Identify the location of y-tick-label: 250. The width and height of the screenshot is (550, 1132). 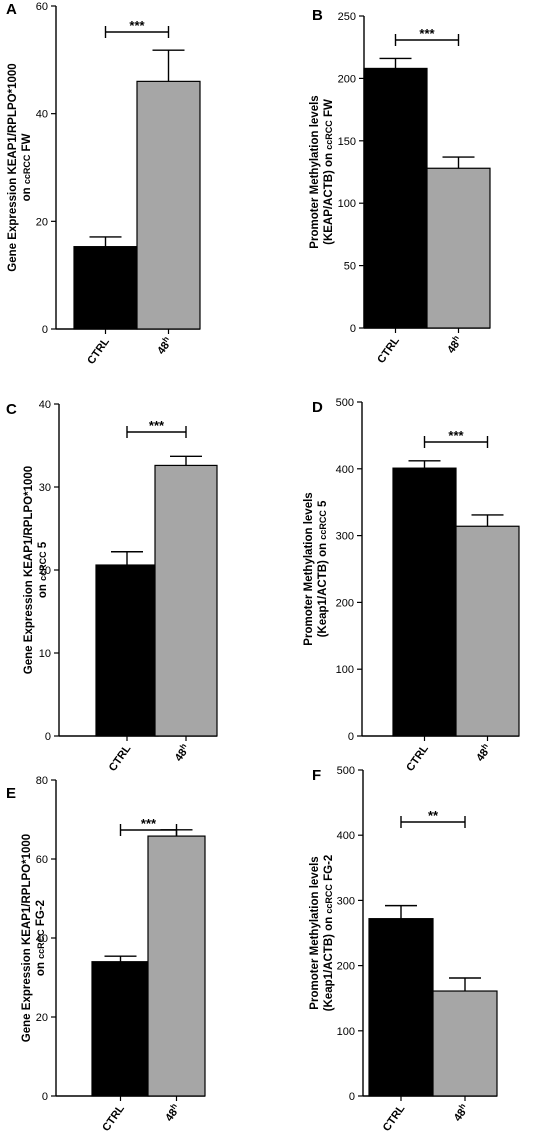
(347, 17).